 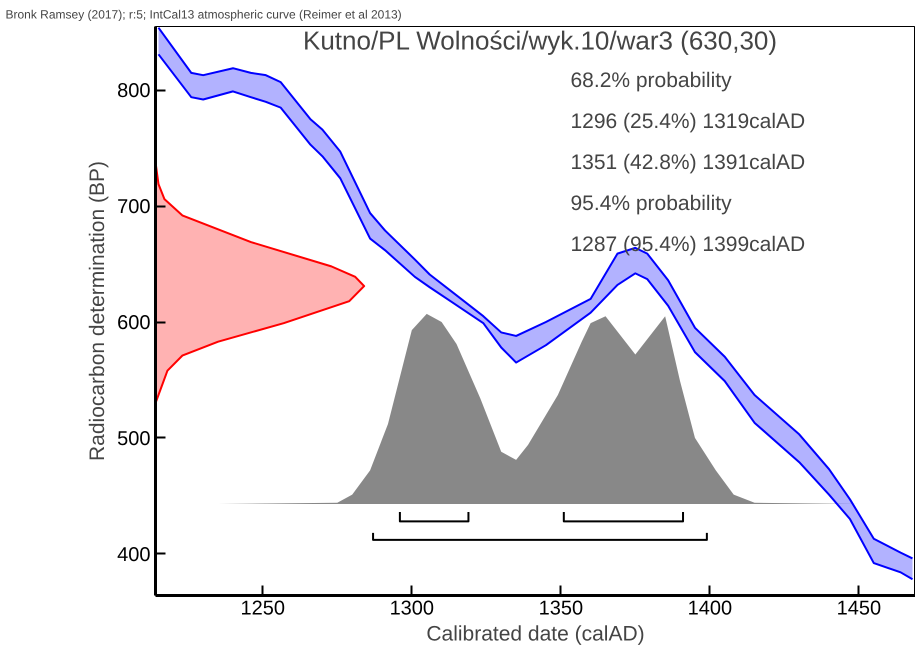 What do you see at coordinates (540, 41) in the screenshot?
I see `chart-title: Kutno/PL Wolności/wyk.10/war3 (630,30)` at bounding box center [540, 41].